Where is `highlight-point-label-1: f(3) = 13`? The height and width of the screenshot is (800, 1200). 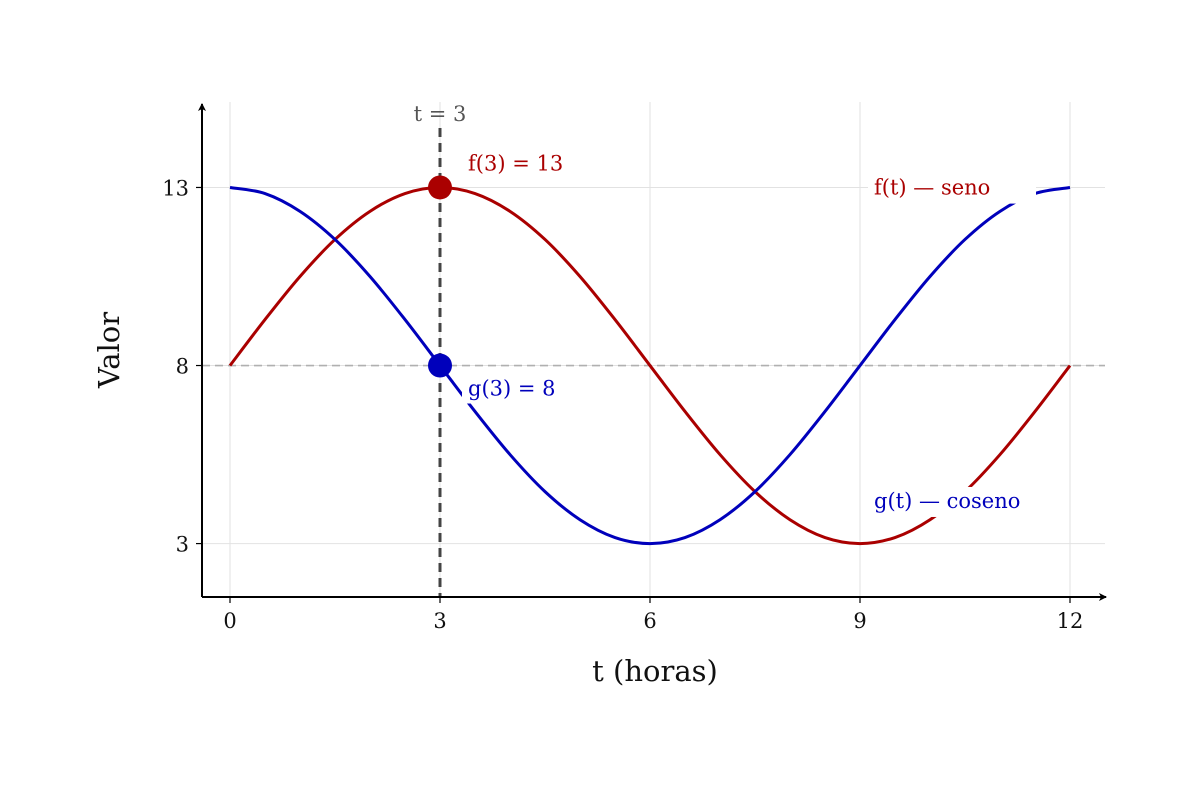
highlight-point-label-1: f(3) = 13 is located at coordinates (515, 163).